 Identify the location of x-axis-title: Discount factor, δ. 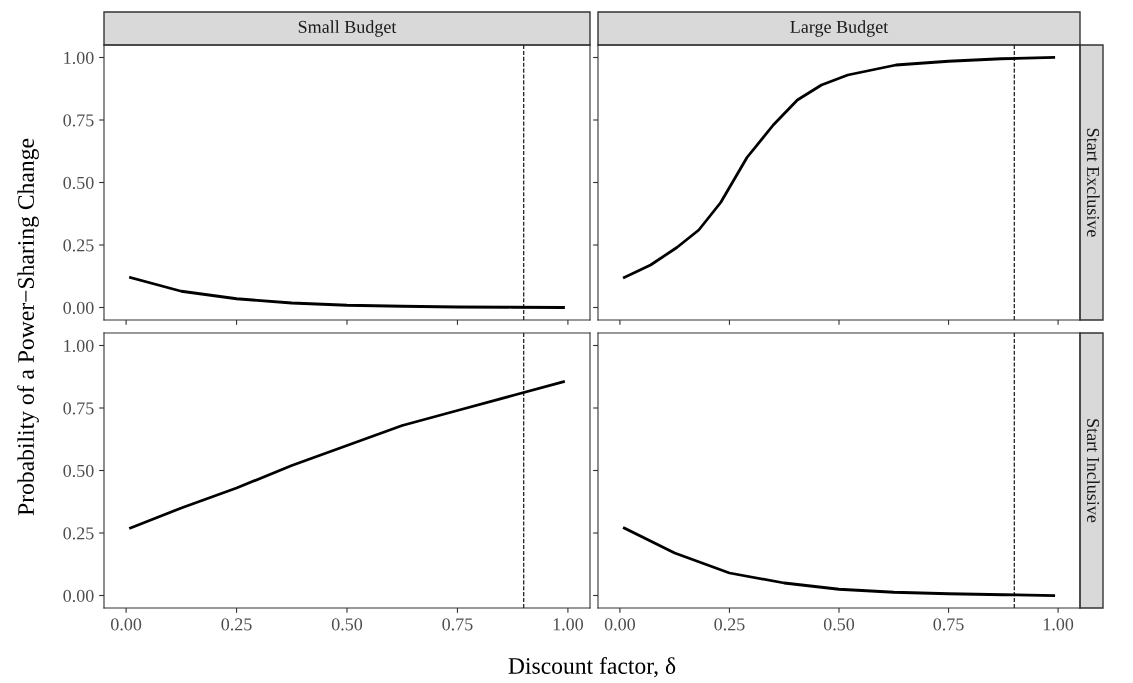
(592, 667).